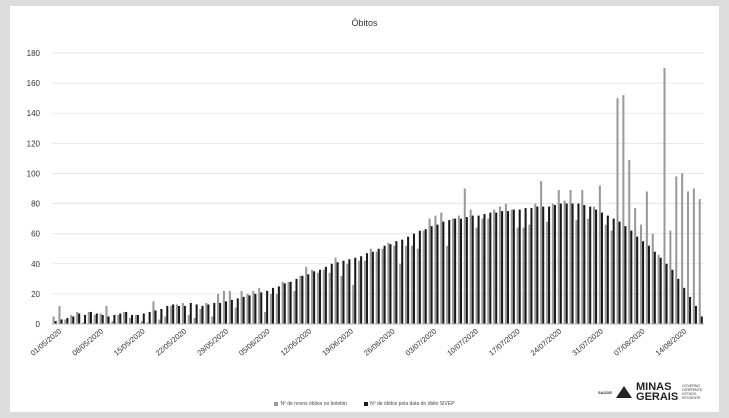 This screenshot has width=729, height=418. What do you see at coordinates (35, 294) in the screenshot?
I see `y-tick-label-20: 20` at bounding box center [35, 294].